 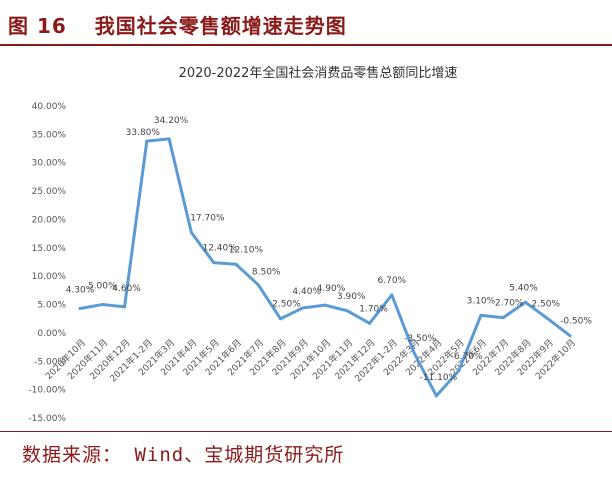 I want to click on y-tick-label: 30.00%, so click(x=49, y=164).